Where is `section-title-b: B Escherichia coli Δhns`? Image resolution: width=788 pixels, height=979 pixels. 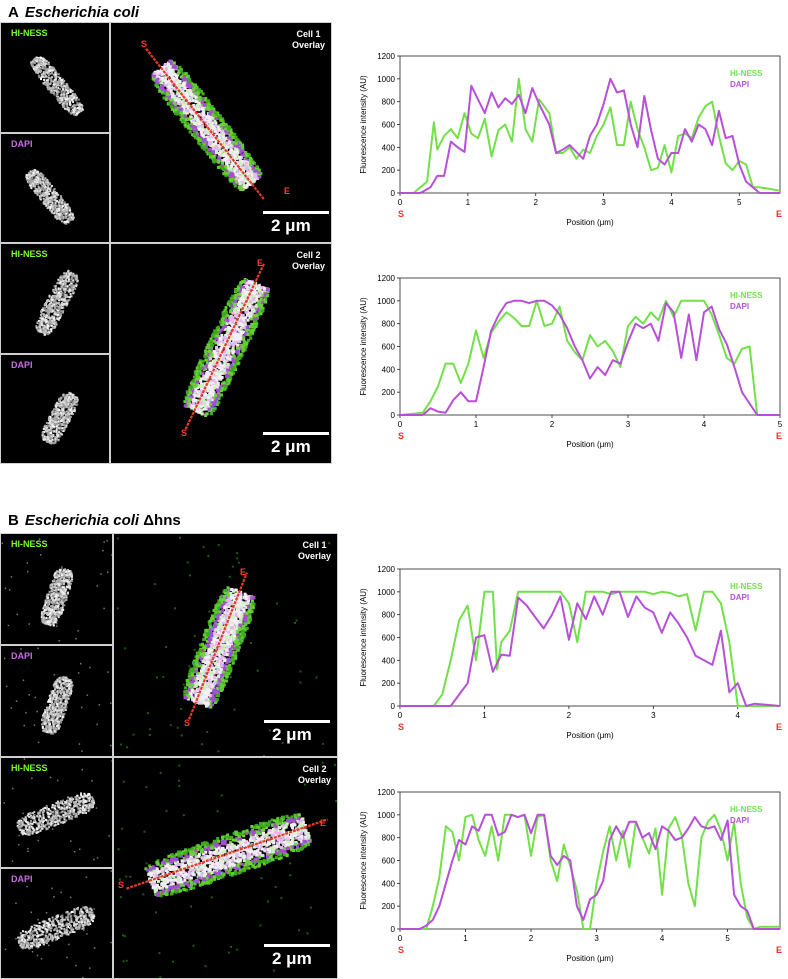
section-title-b: B Escherichia coli Δhns is located at coordinates (94, 520).